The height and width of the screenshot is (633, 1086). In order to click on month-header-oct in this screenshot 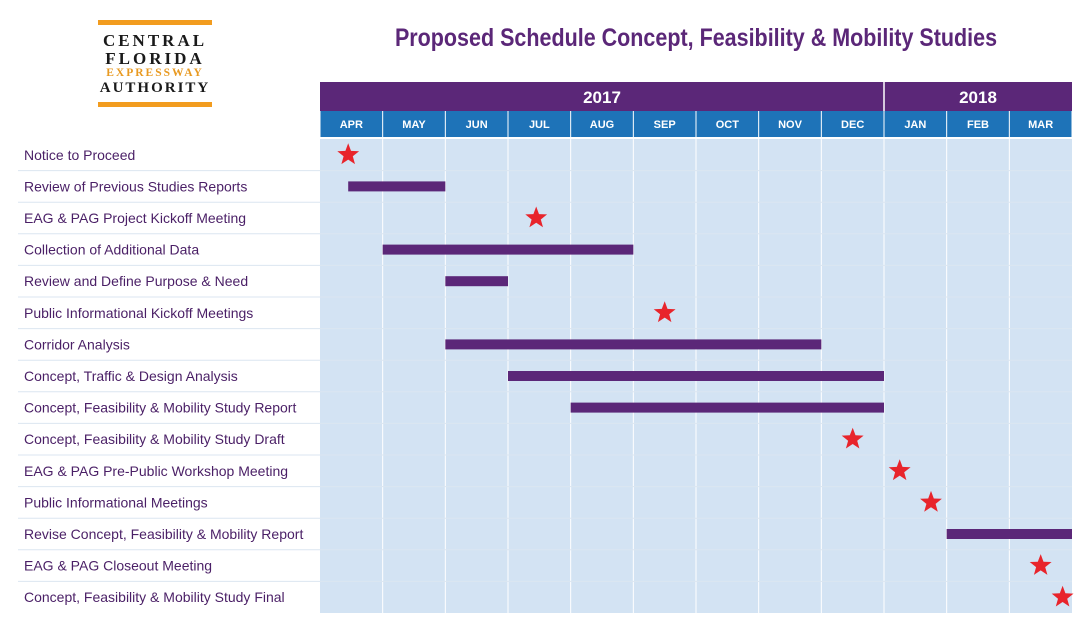, I will do `click(727, 124)`.